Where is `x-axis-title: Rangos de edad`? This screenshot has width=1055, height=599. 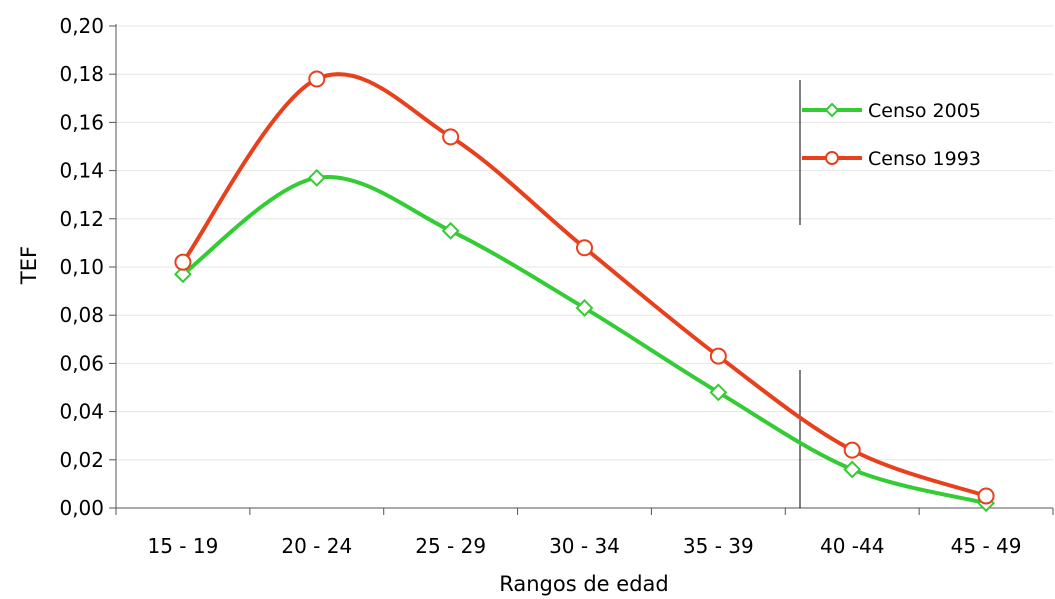 x-axis-title: Rangos de edad is located at coordinates (583, 584).